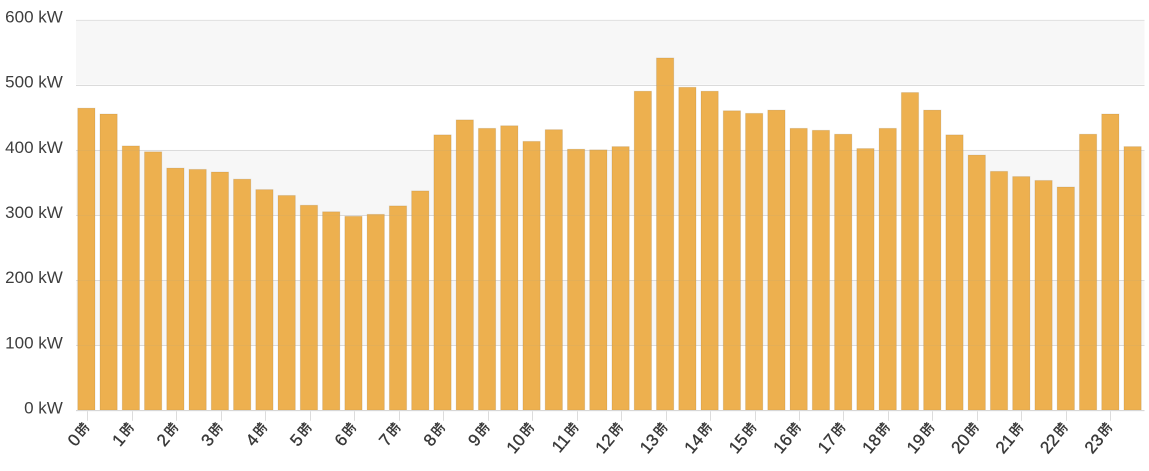  Describe the element at coordinates (34, 277) in the screenshot. I see `svg-text: 200 kW` at that location.